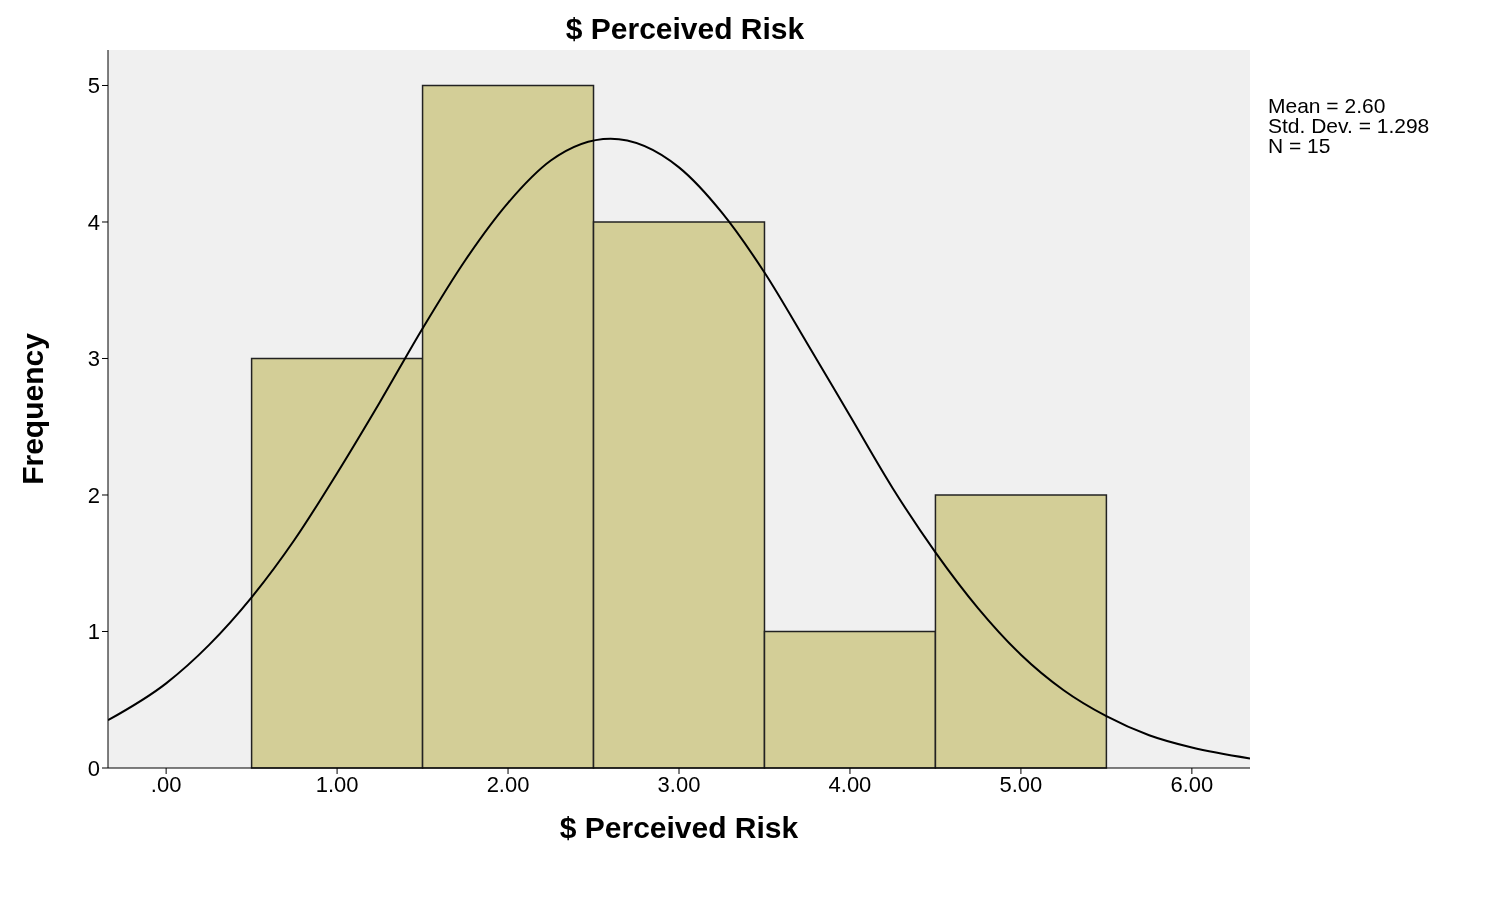  Describe the element at coordinates (93, 495) in the screenshot. I see `y-tick-label: 2` at that location.